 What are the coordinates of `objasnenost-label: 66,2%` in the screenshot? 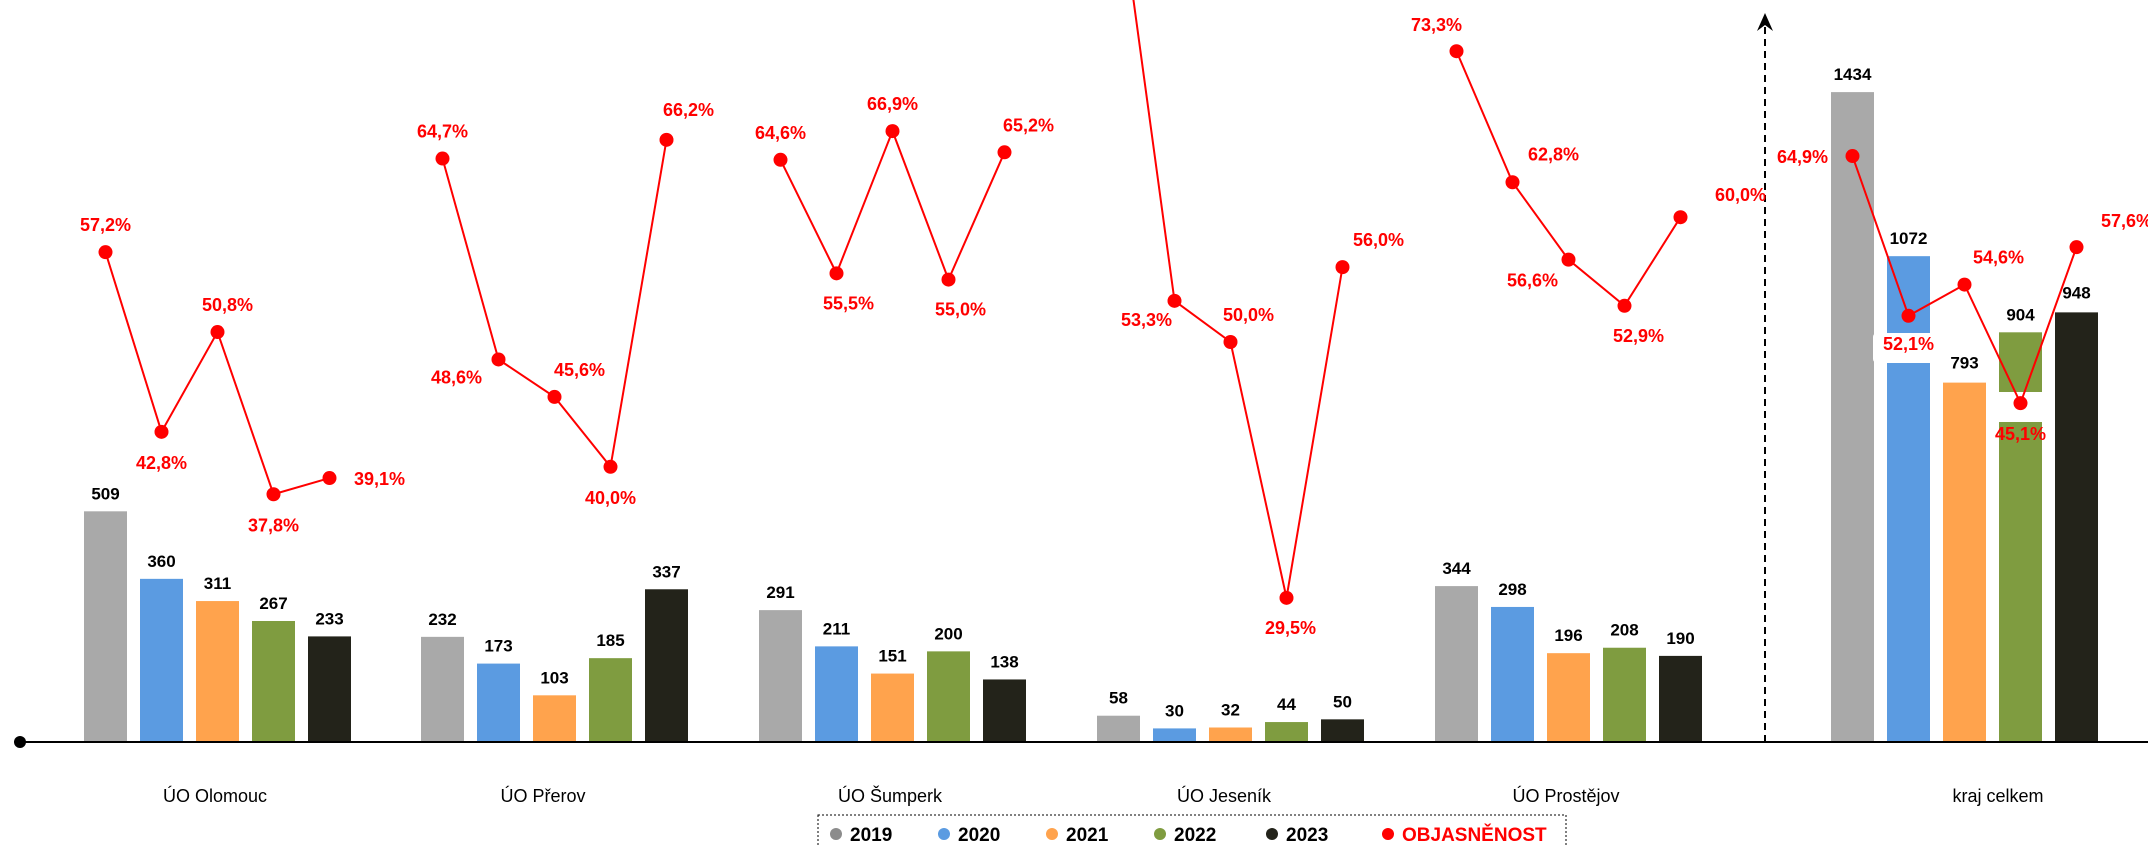 It's located at (688, 110).